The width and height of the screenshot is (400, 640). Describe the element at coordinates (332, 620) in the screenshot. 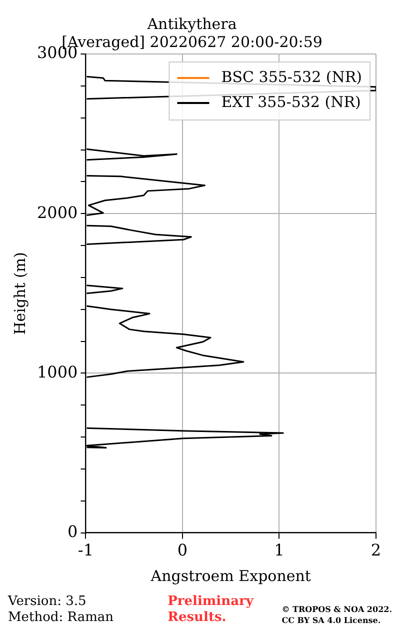

I see `text: CC BY SA 4.0 License.` at that location.